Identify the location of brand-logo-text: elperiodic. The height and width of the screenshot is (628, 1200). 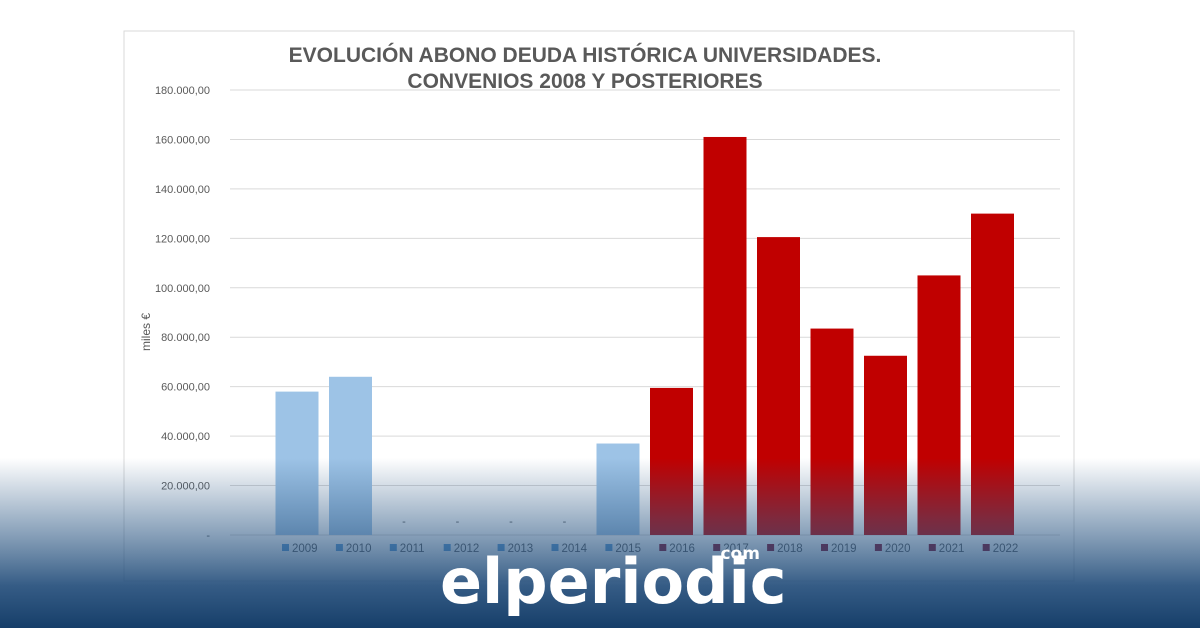
(613, 581).